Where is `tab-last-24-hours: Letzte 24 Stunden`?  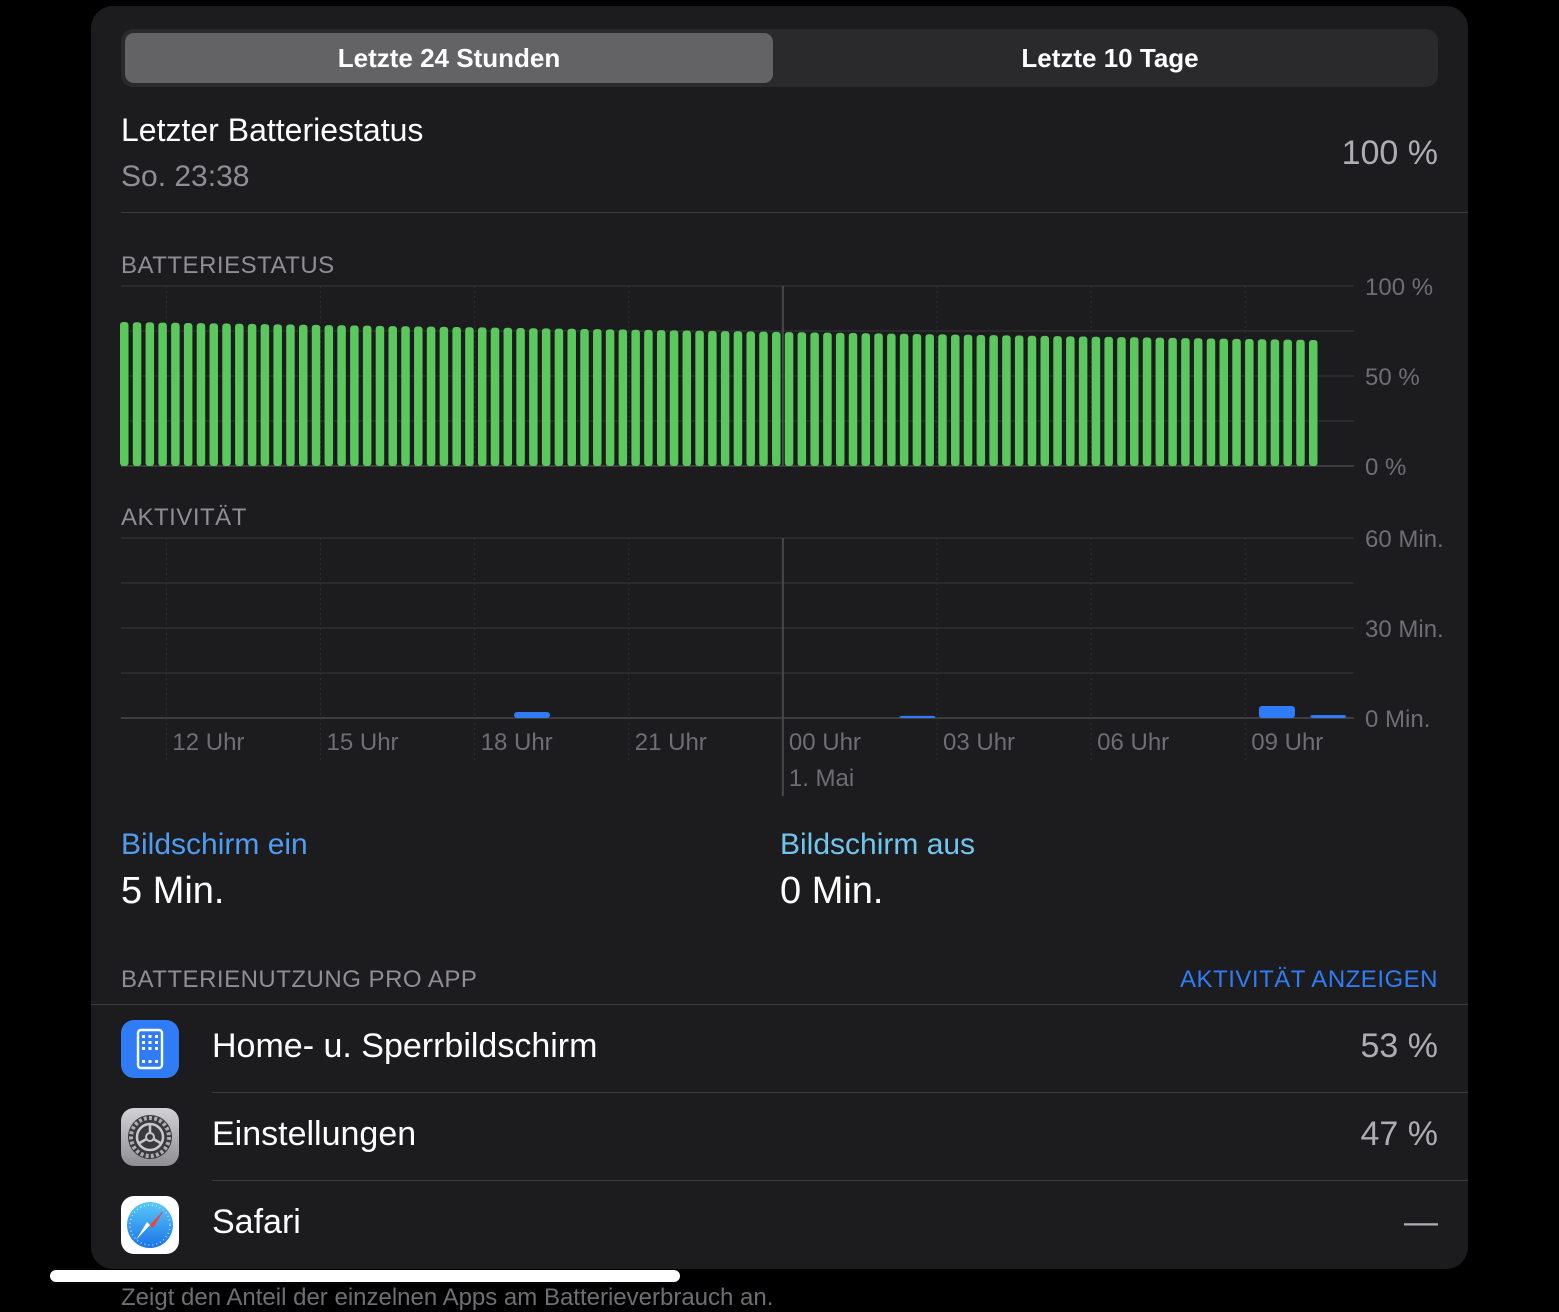 tab-last-24-hours: Letzte 24 Stunden is located at coordinates (449, 58).